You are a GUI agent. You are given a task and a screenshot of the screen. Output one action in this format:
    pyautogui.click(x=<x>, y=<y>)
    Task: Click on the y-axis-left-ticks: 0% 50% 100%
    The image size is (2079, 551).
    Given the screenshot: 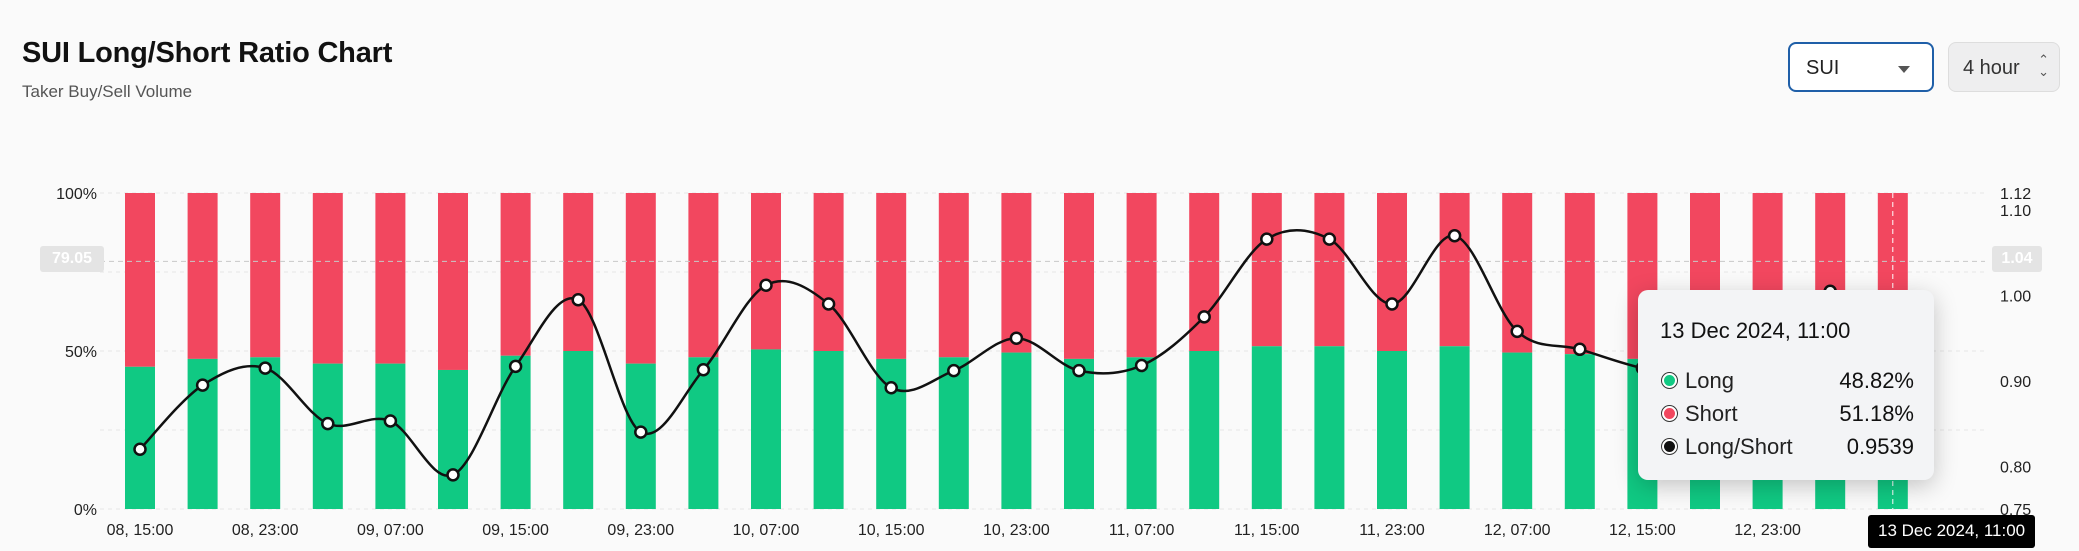 What is the action you would take?
    pyautogui.click(x=76, y=352)
    